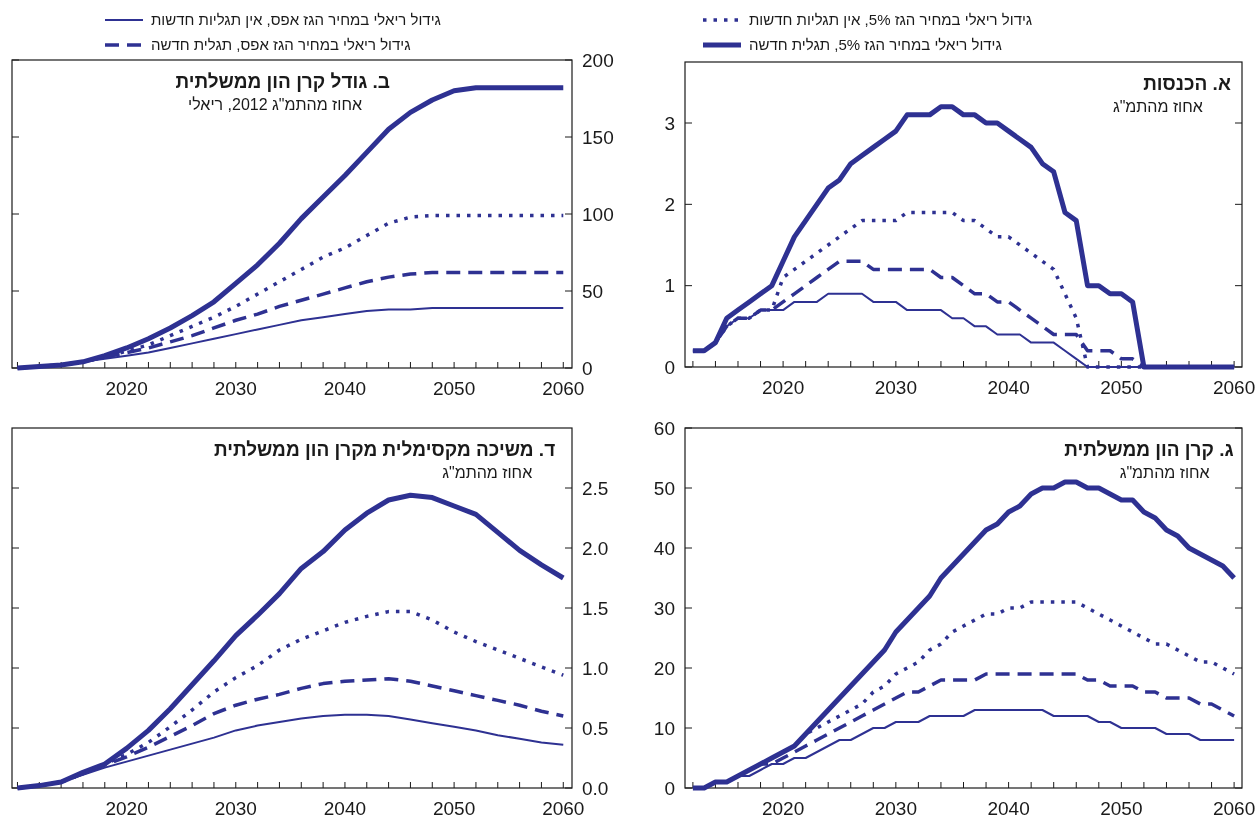 The width and height of the screenshot is (1260, 820). I want to click on legend-label: גידול ריאלי במחיר הגז אפס, אין תגליות חדשות, so click(296, 19).